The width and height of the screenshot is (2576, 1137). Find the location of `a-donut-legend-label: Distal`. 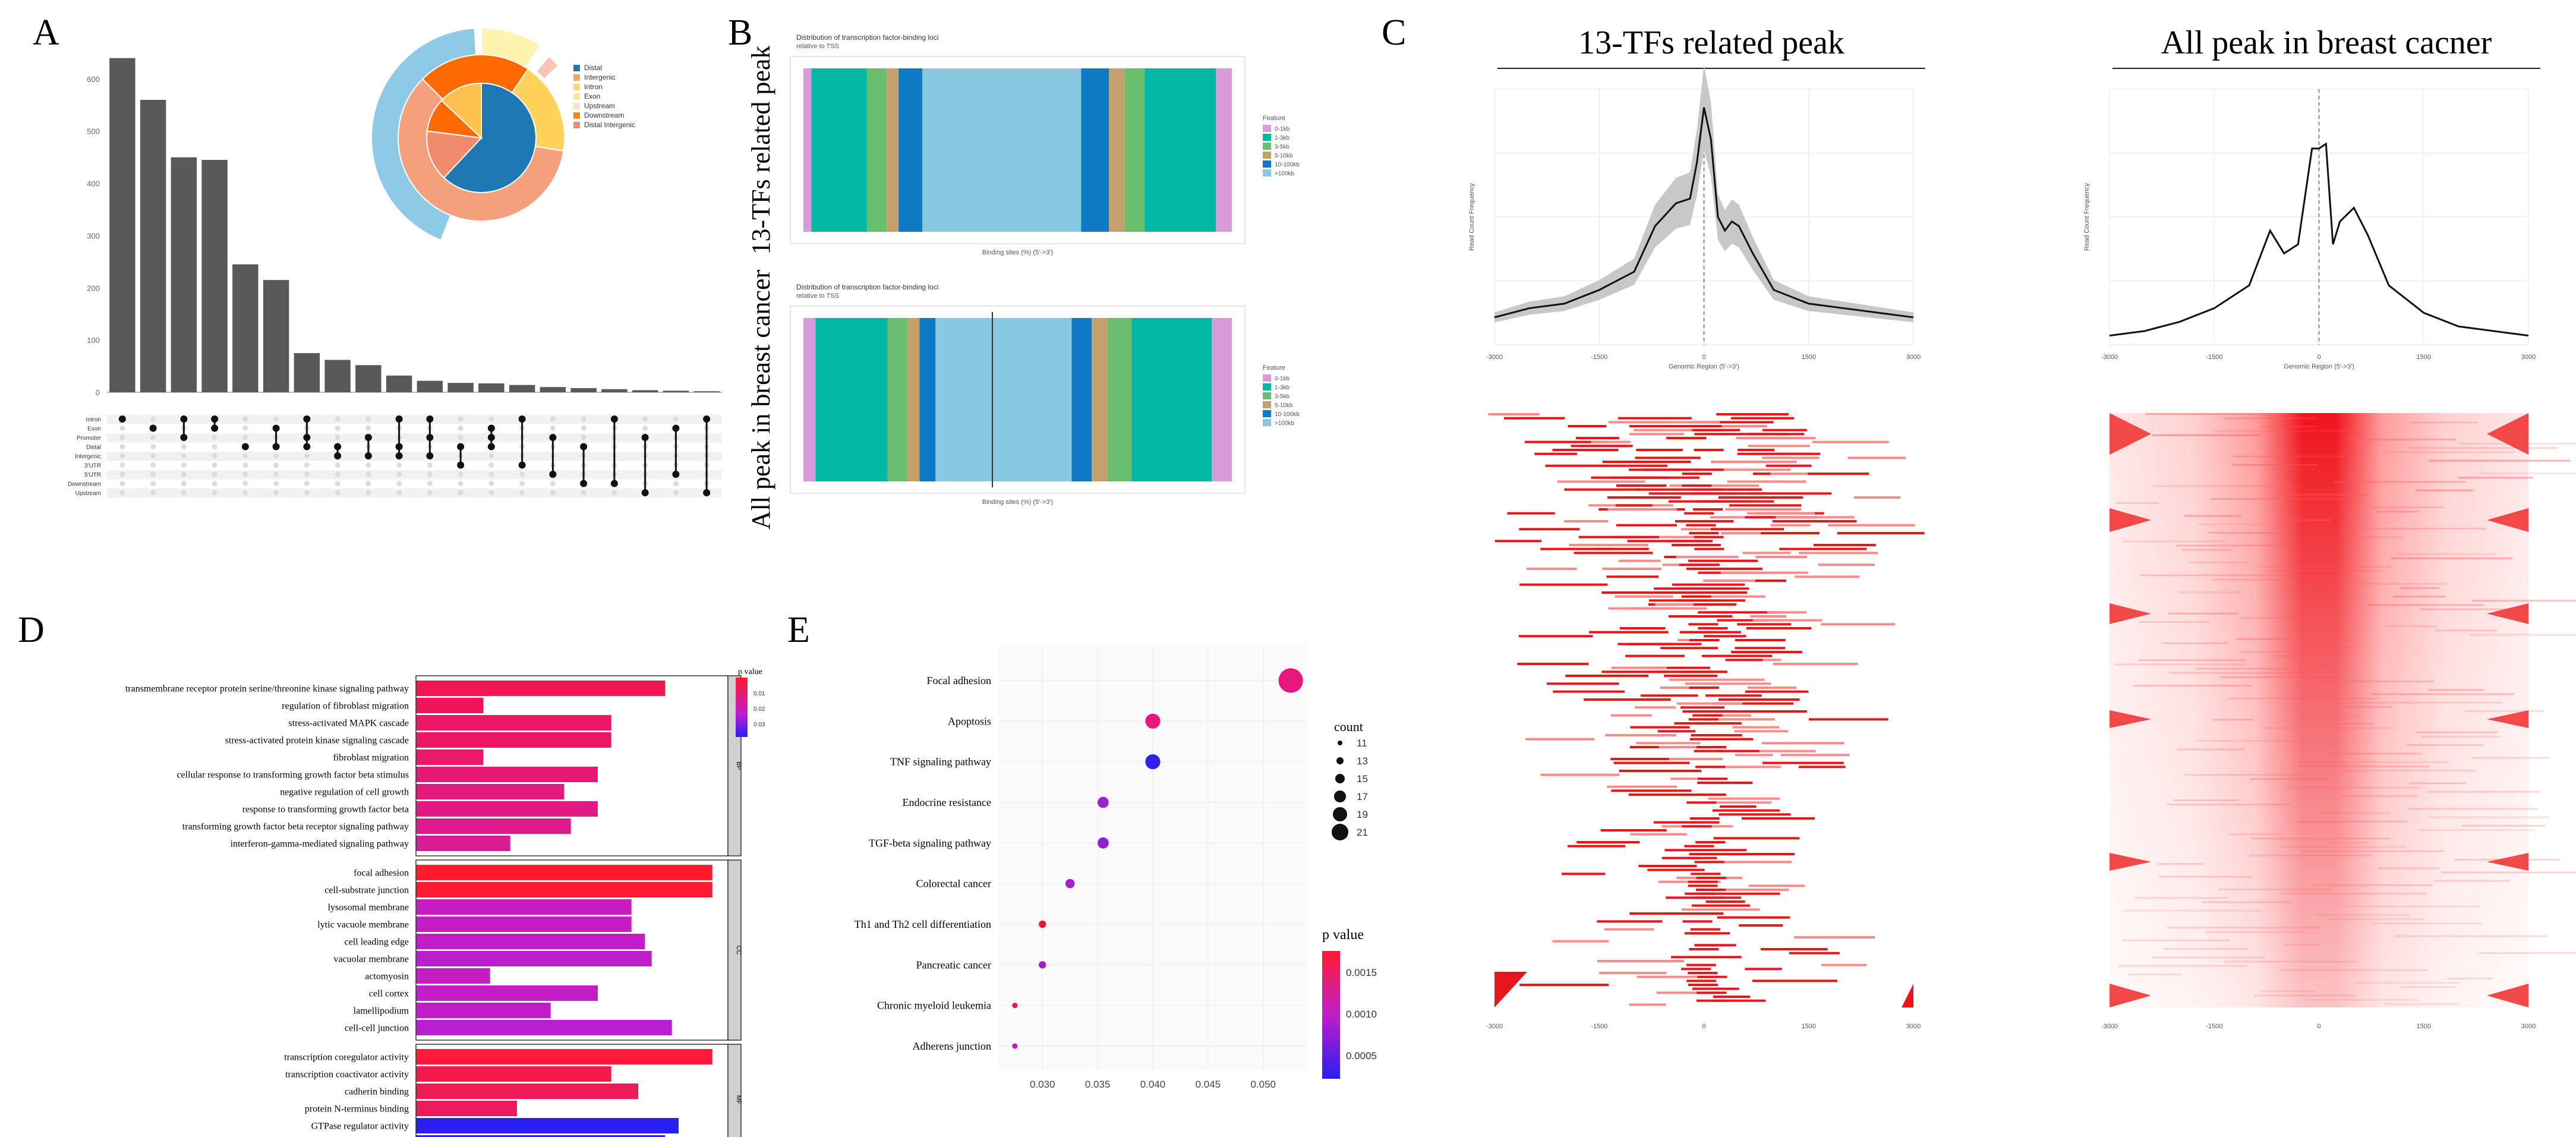

a-donut-legend-label: Distal is located at coordinates (593, 68).